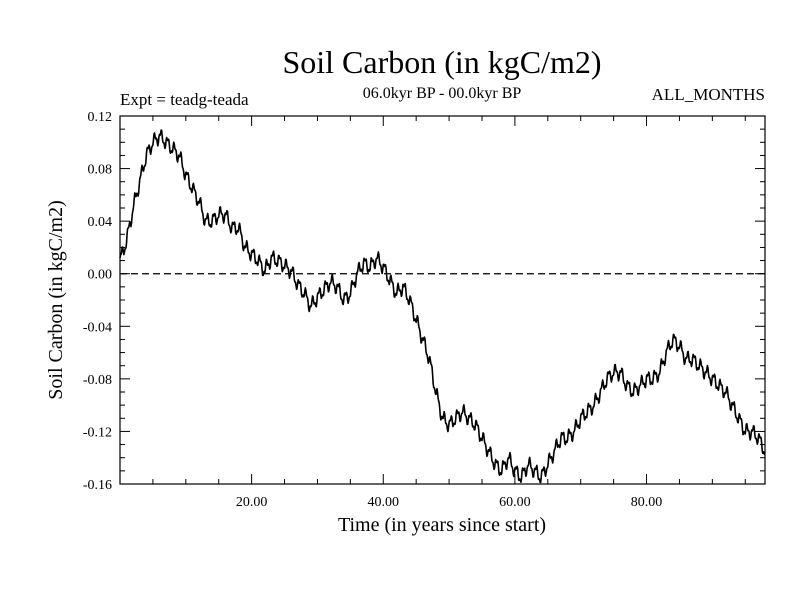 This screenshot has height=600, width=800. What do you see at coordinates (100, 117) in the screenshot?
I see `y-tick-label: 0.12` at bounding box center [100, 117].